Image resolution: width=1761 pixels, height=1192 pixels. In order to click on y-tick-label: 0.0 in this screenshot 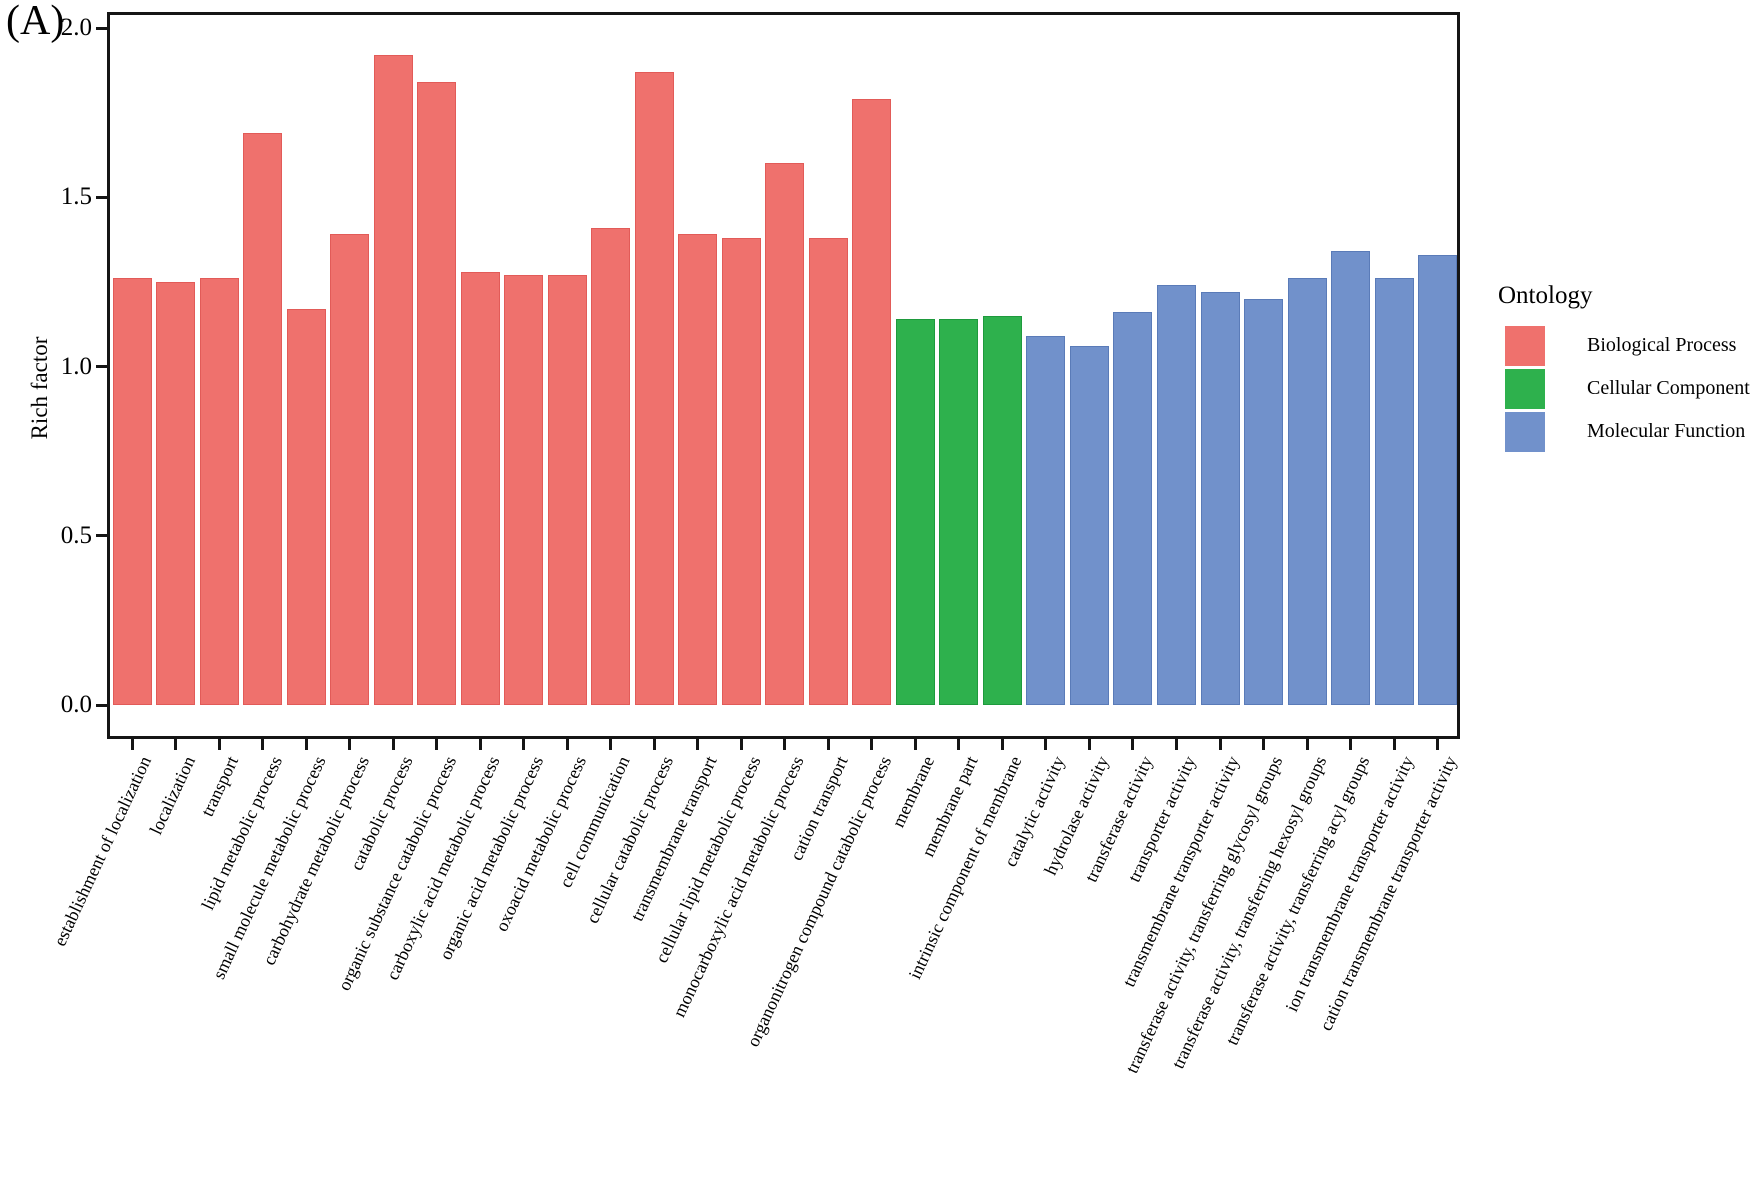, I will do `click(76, 704)`.